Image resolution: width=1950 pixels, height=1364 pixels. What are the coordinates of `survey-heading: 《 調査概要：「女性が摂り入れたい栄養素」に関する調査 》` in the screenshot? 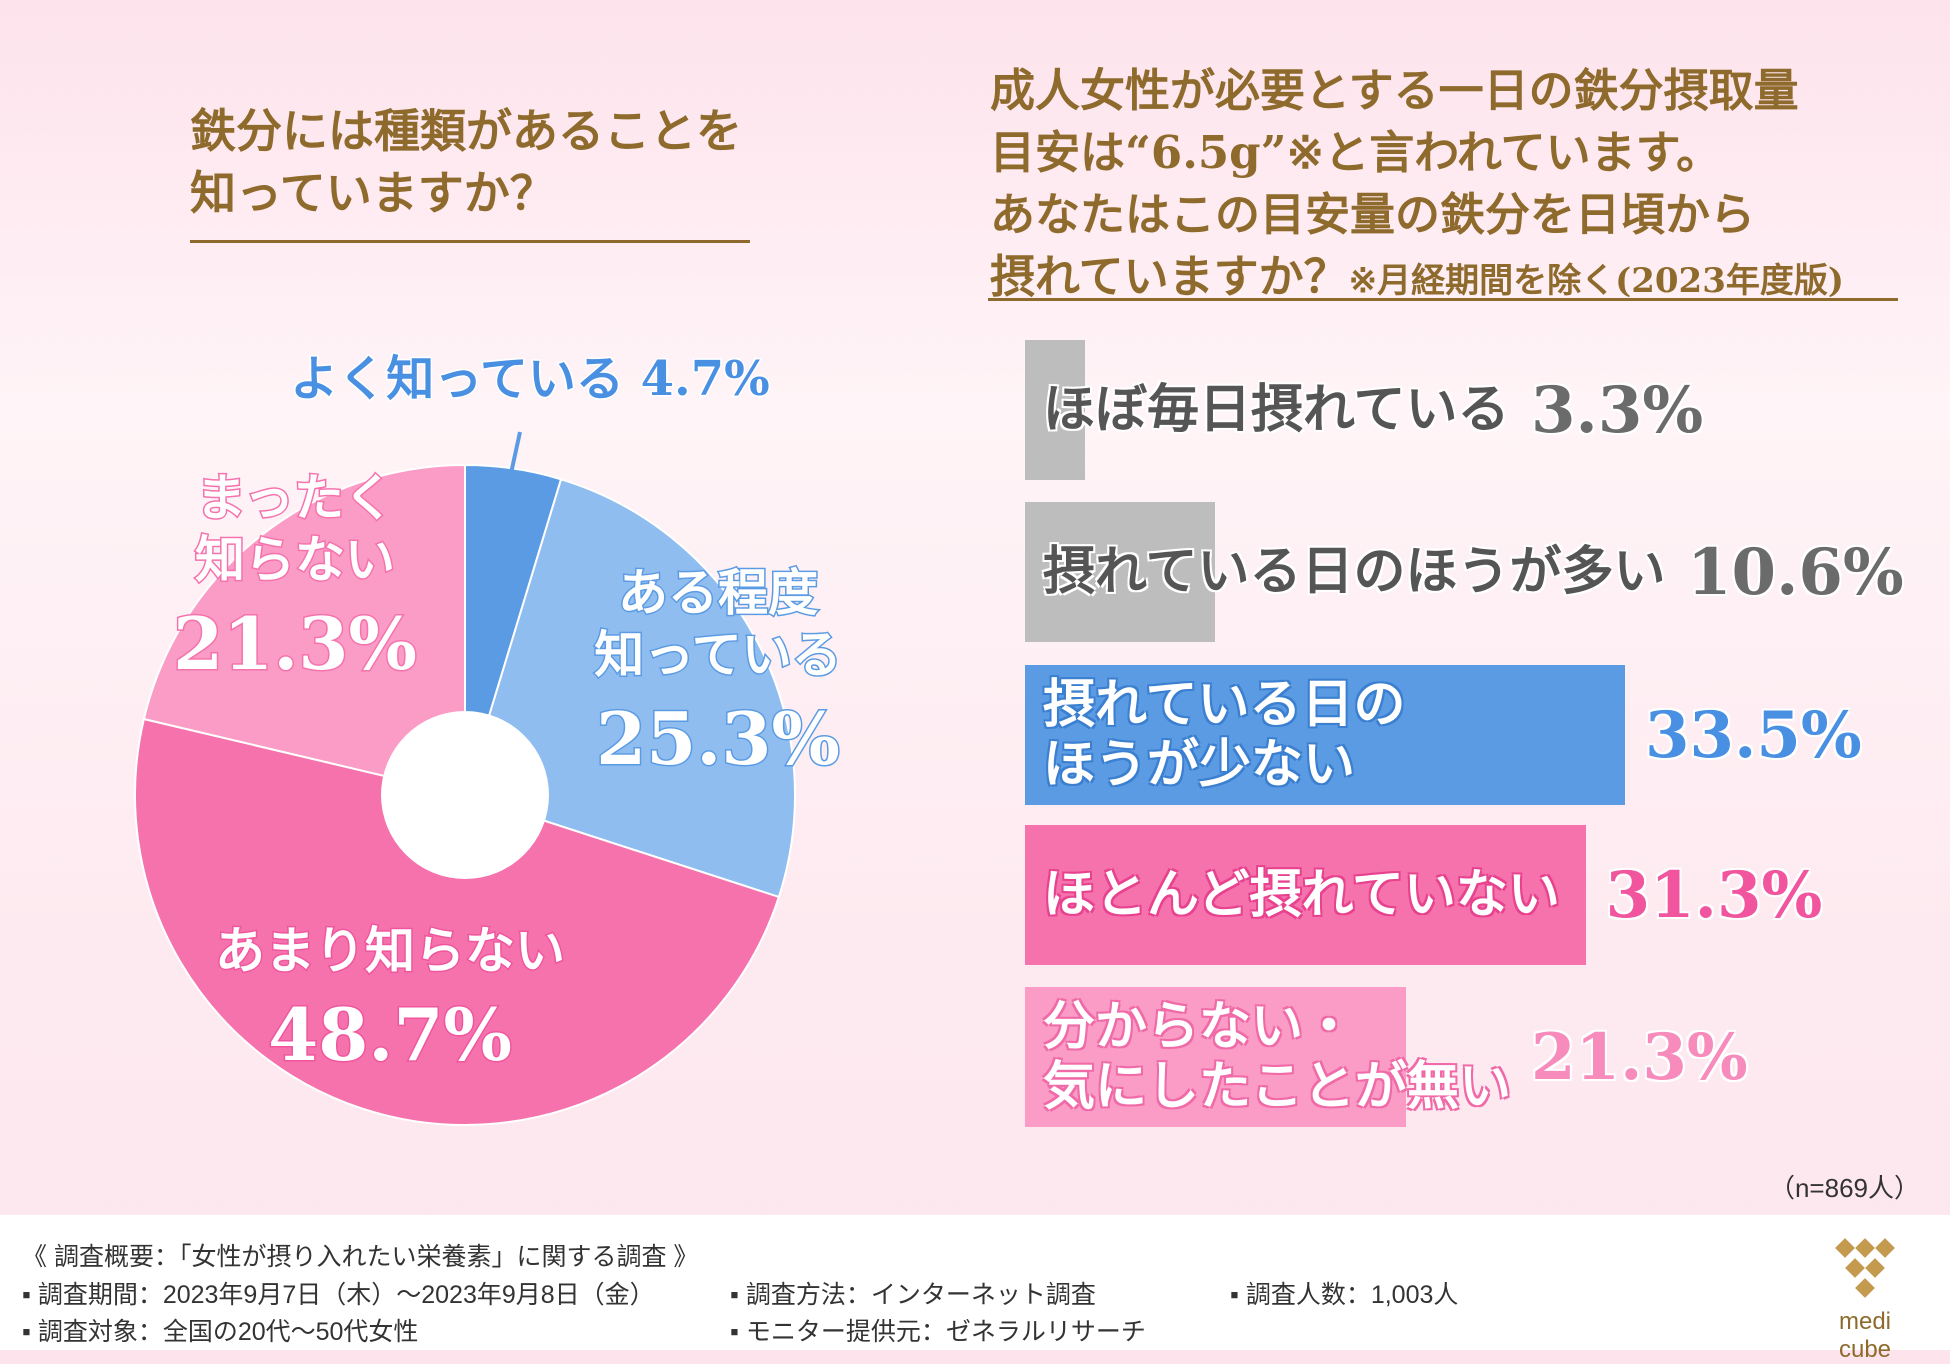 It's located at (360, 1257).